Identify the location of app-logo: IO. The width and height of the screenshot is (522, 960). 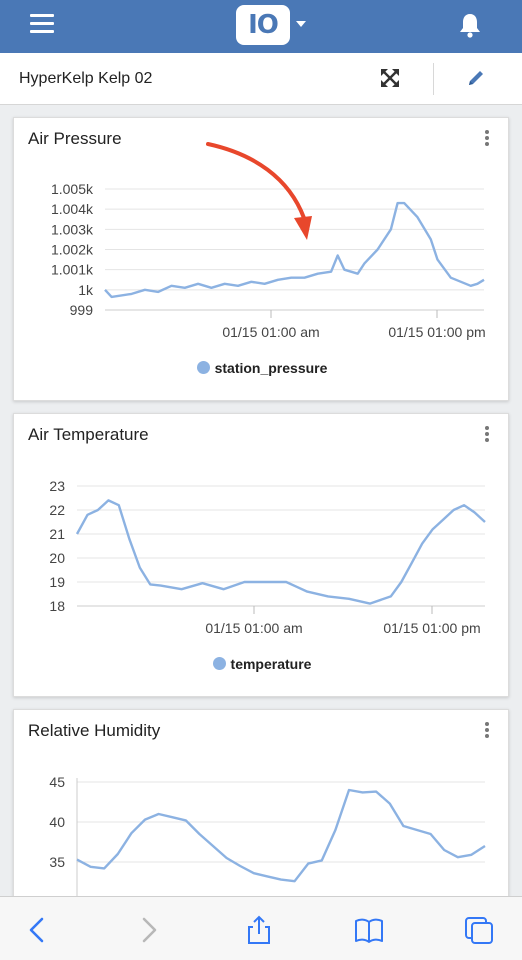
(263, 25).